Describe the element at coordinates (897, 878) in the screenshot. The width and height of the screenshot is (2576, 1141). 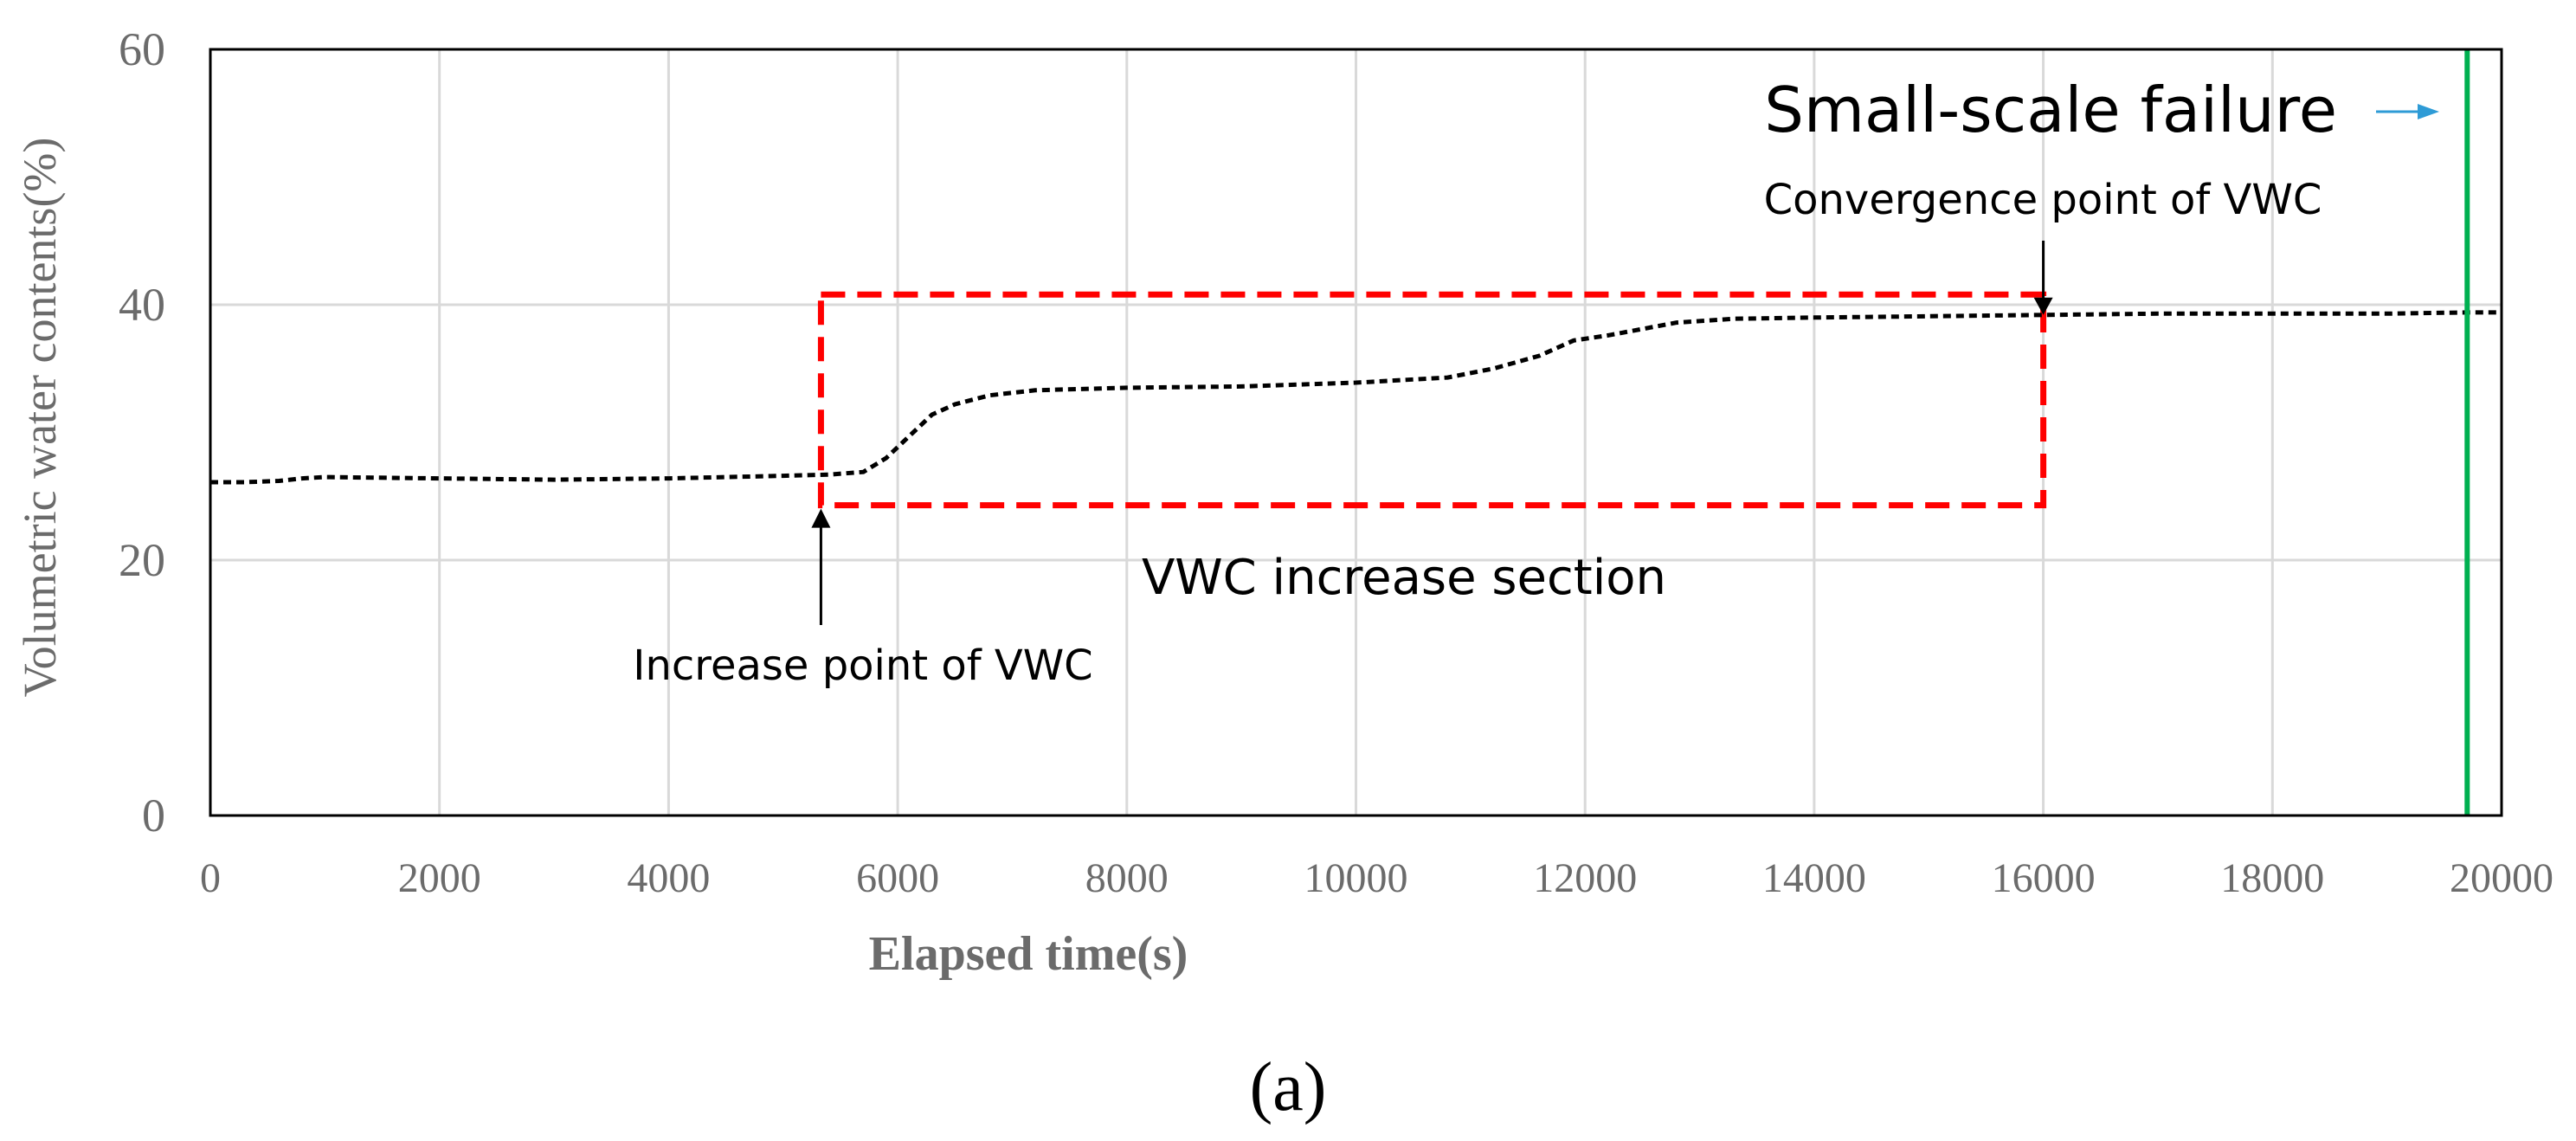
I see `x-tick-label: 6000` at that location.